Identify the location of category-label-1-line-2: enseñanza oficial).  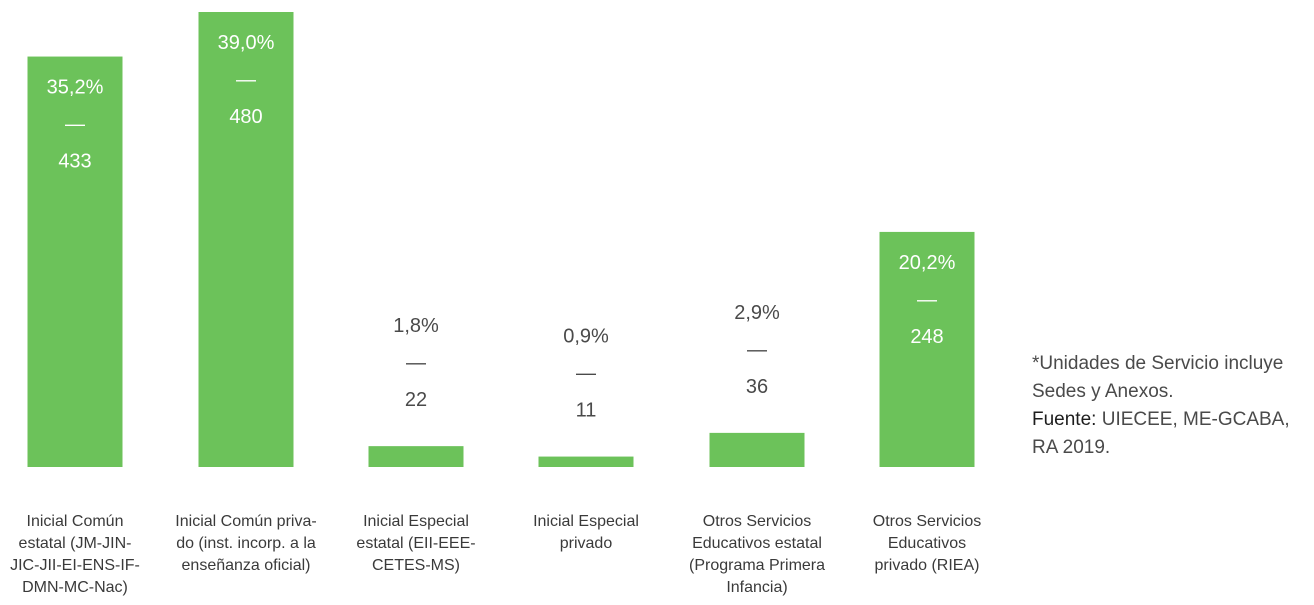
(246, 565).